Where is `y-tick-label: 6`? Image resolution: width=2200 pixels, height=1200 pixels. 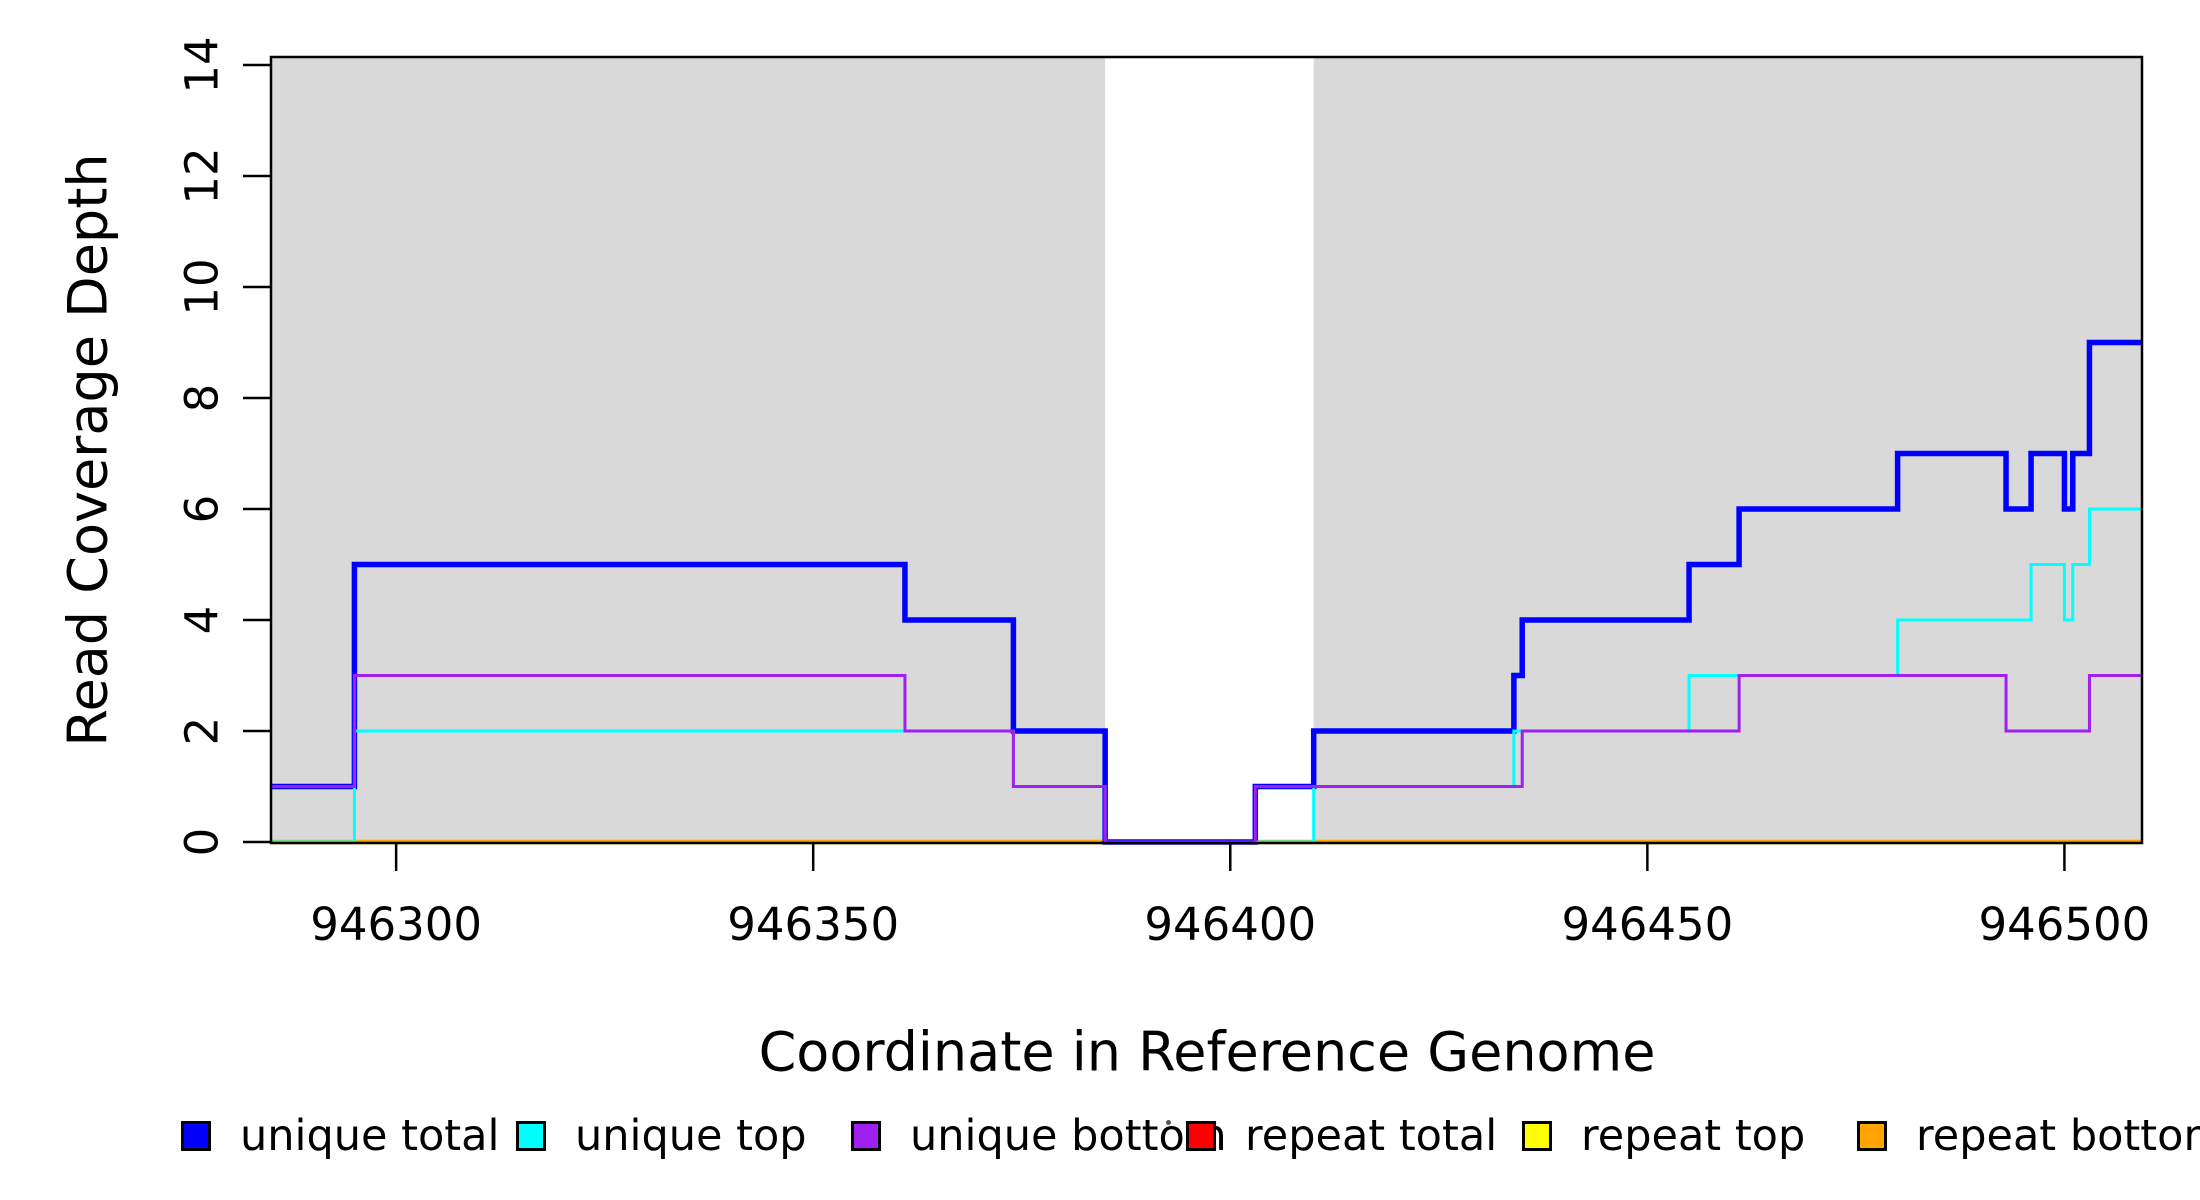
y-tick-label: 6 is located at coordinates (202, 509).